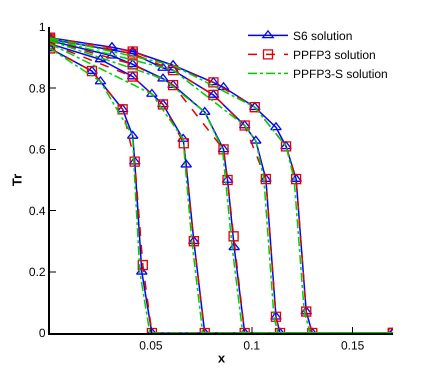  I want to click on y-tick-label: 0.8, so click(37, 88).